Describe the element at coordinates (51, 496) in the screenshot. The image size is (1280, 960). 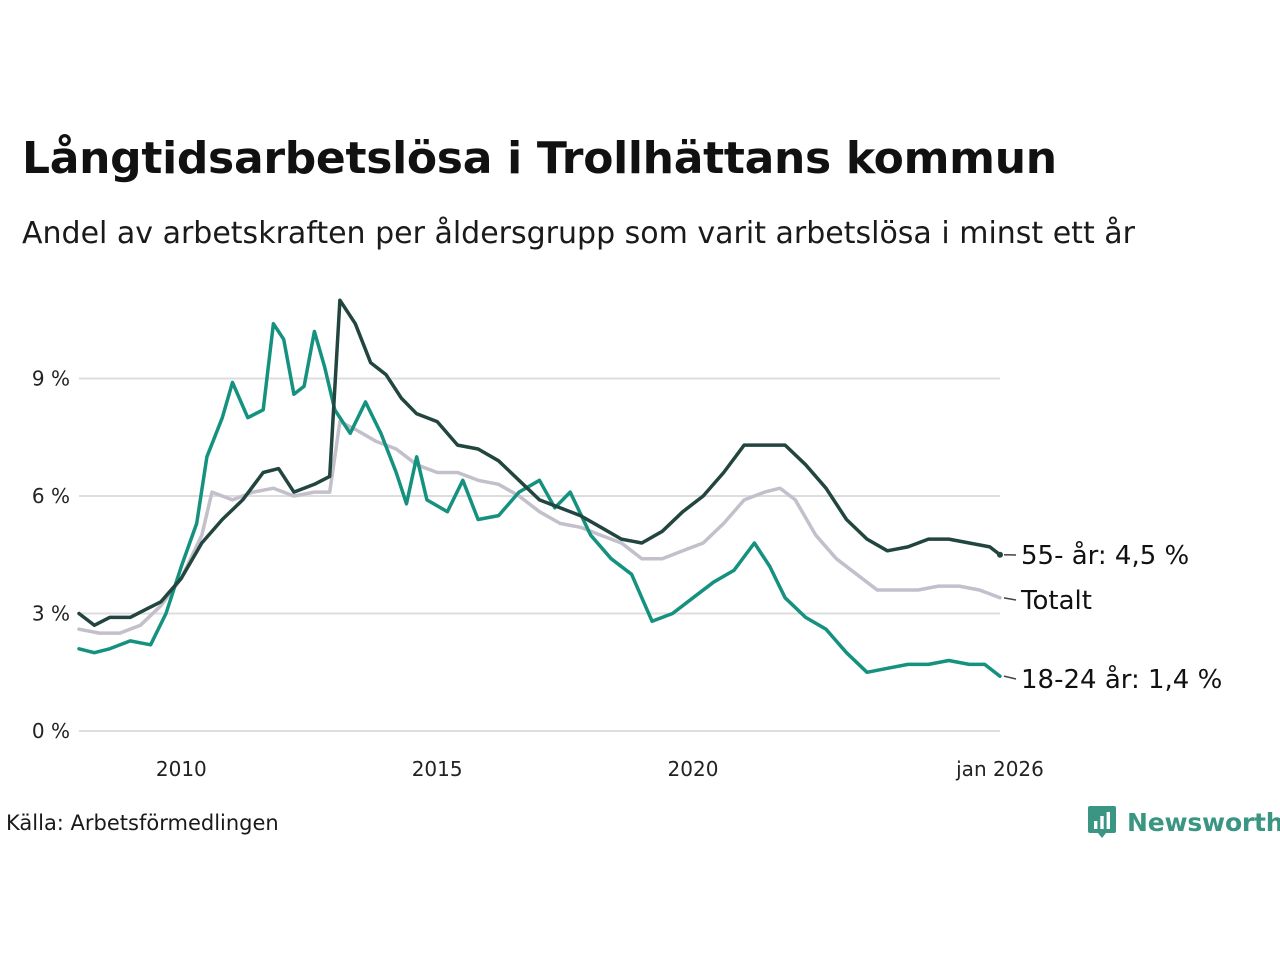
I see `y-tick-label: 6 %` at that location.